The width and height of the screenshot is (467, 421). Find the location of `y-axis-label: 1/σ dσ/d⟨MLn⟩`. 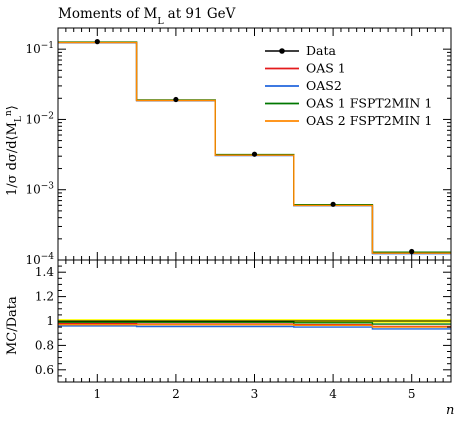

y-axis-label: 1/σ dσ/d⟨MLn⟩ is located at coordinates (14, 150).